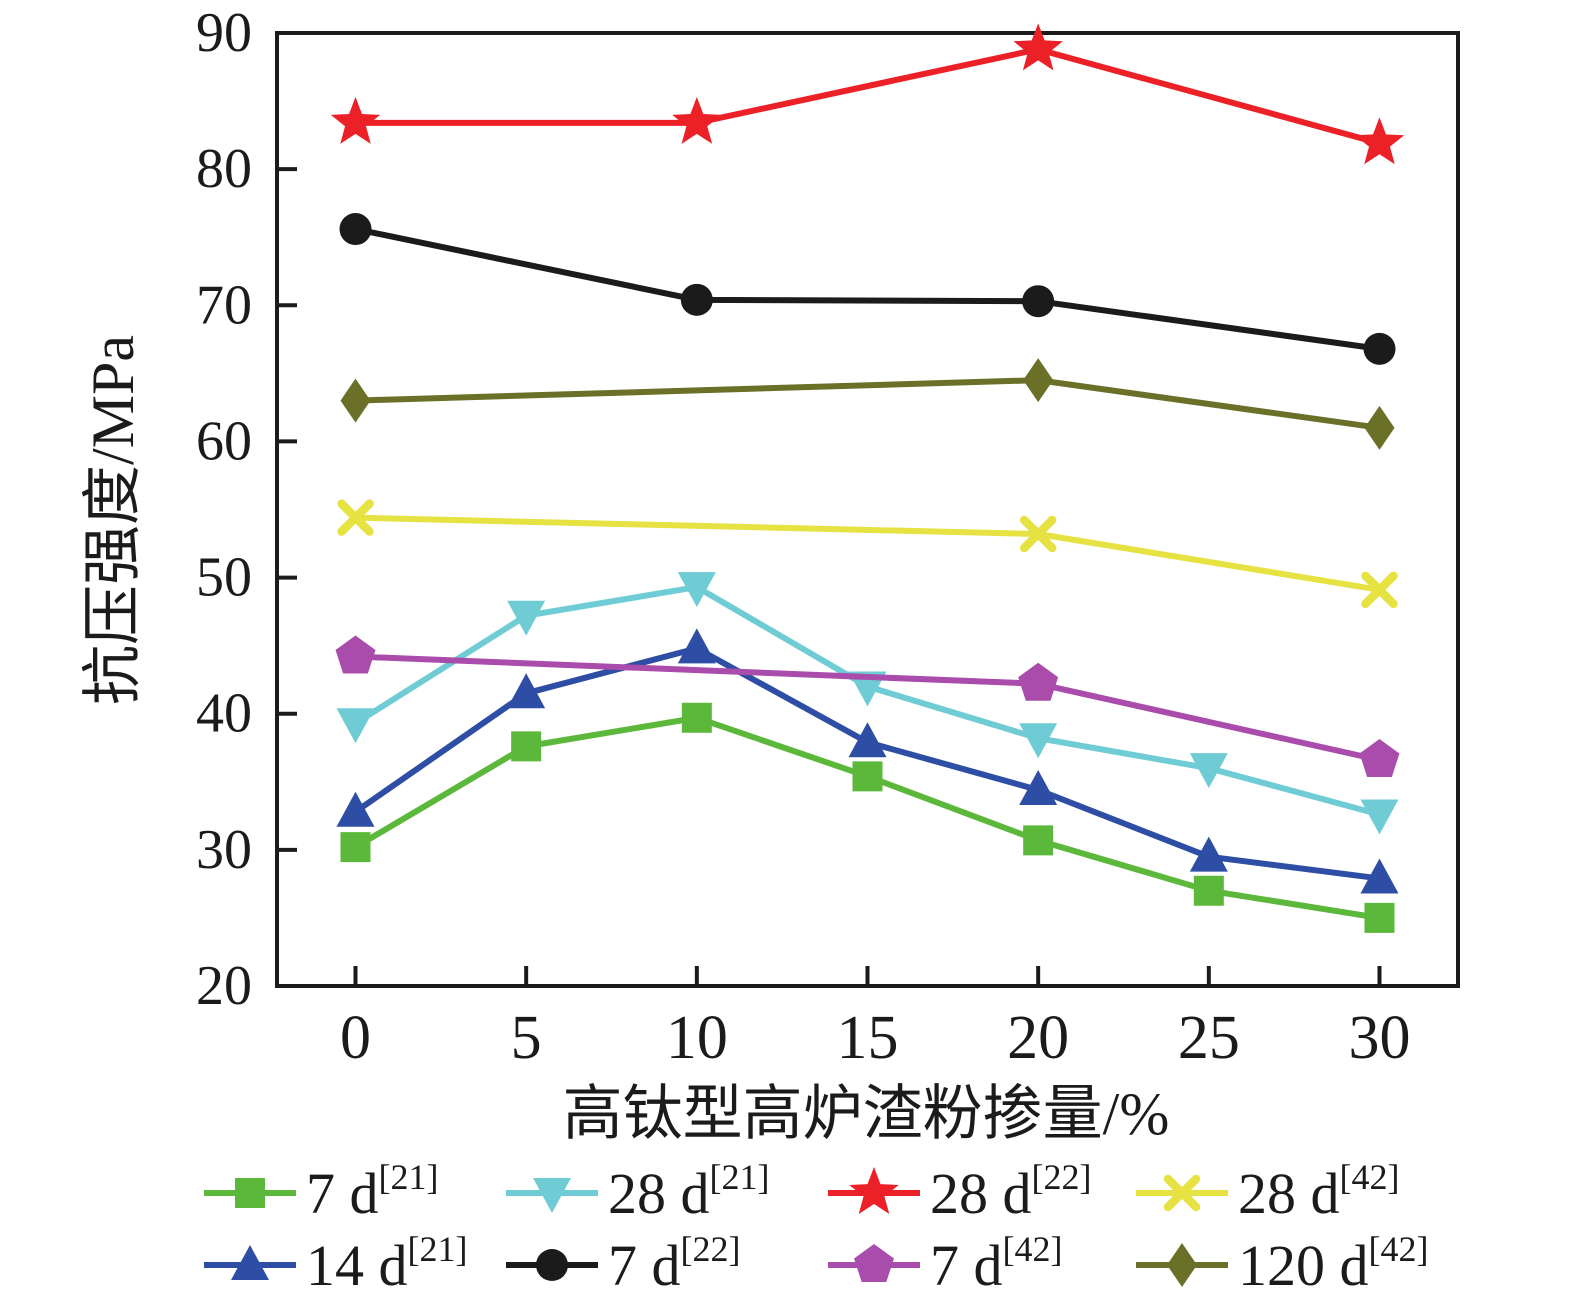 This screenshot has height=1297, width=1575. I want to click on y-axis: 20 30 40 50 60 70 80 90, so click(246, 509).